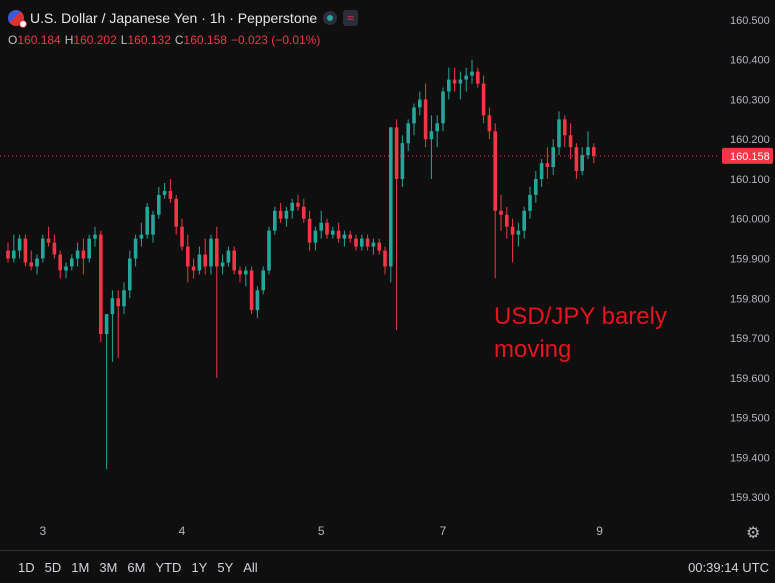 The width and height of the screenshot is (775, 583). What do you see at coordinates (80, 567) in the screenshot?
I see `range-1m: 1M` at bounding box center [80, 567].